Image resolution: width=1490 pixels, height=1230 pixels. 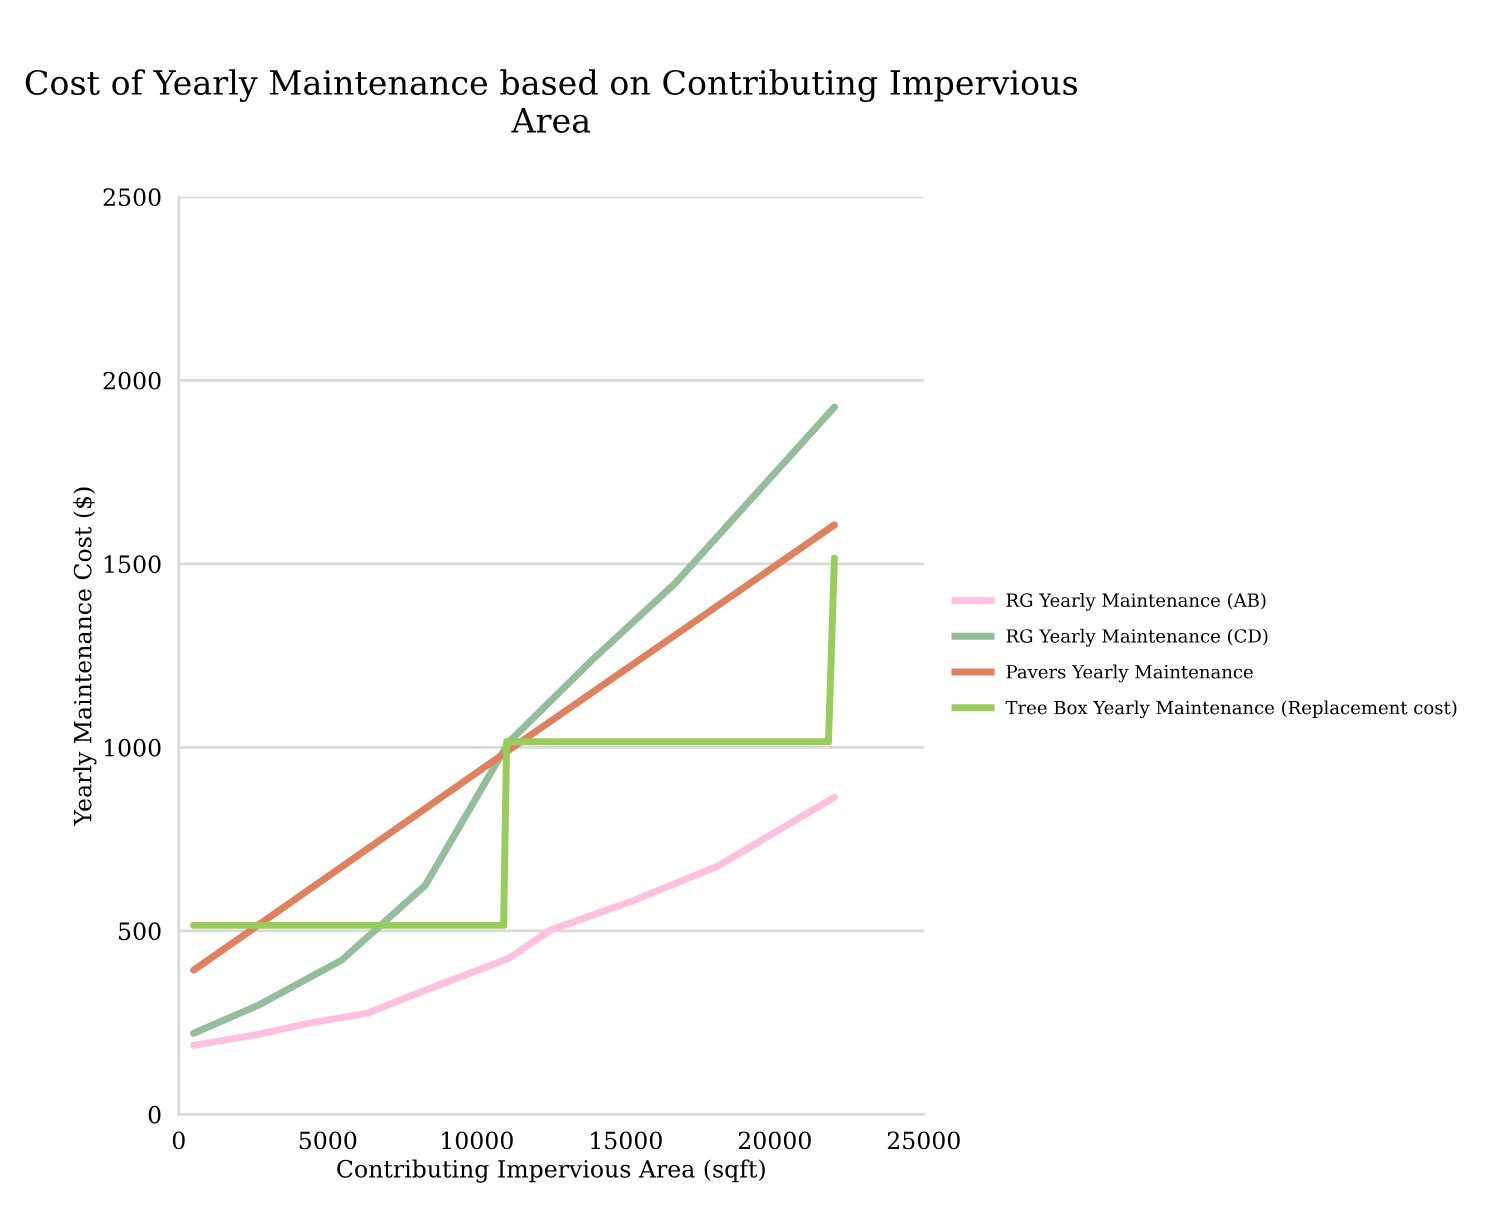 What do you see at coordinates (132, 197) in the screenshot?
I see `y-tick-label: 2500` at bounding box center [132, 197].